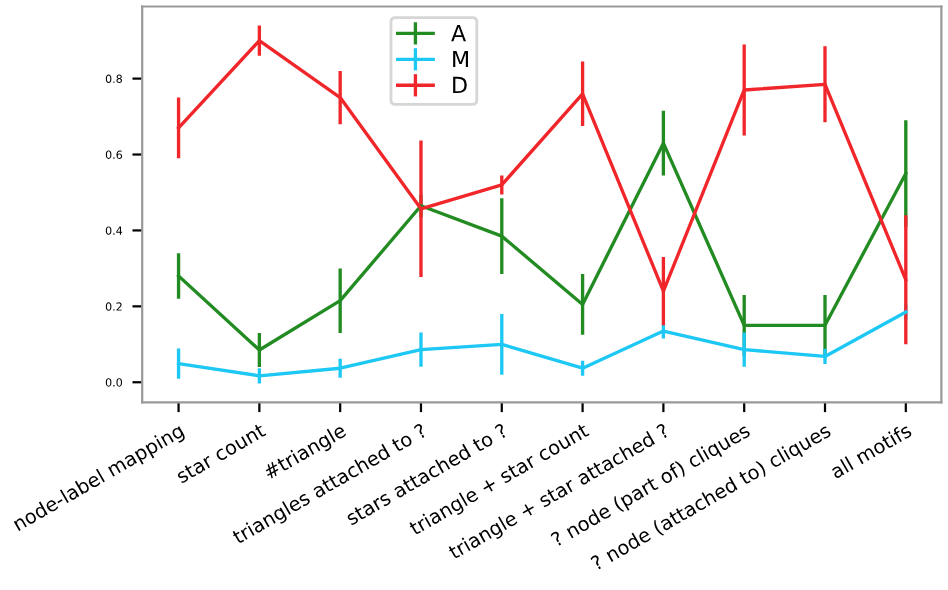  Describe the element at coordinates (460, 85) in the screenshot. I see `legend-label: D` at that location.